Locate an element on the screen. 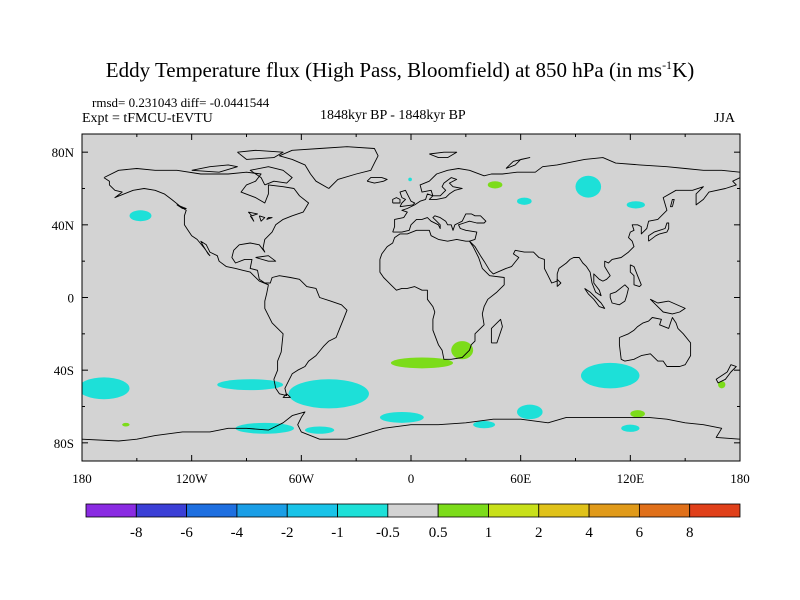  colorbar-label: -0.5 is located at coordinates (388, 533).